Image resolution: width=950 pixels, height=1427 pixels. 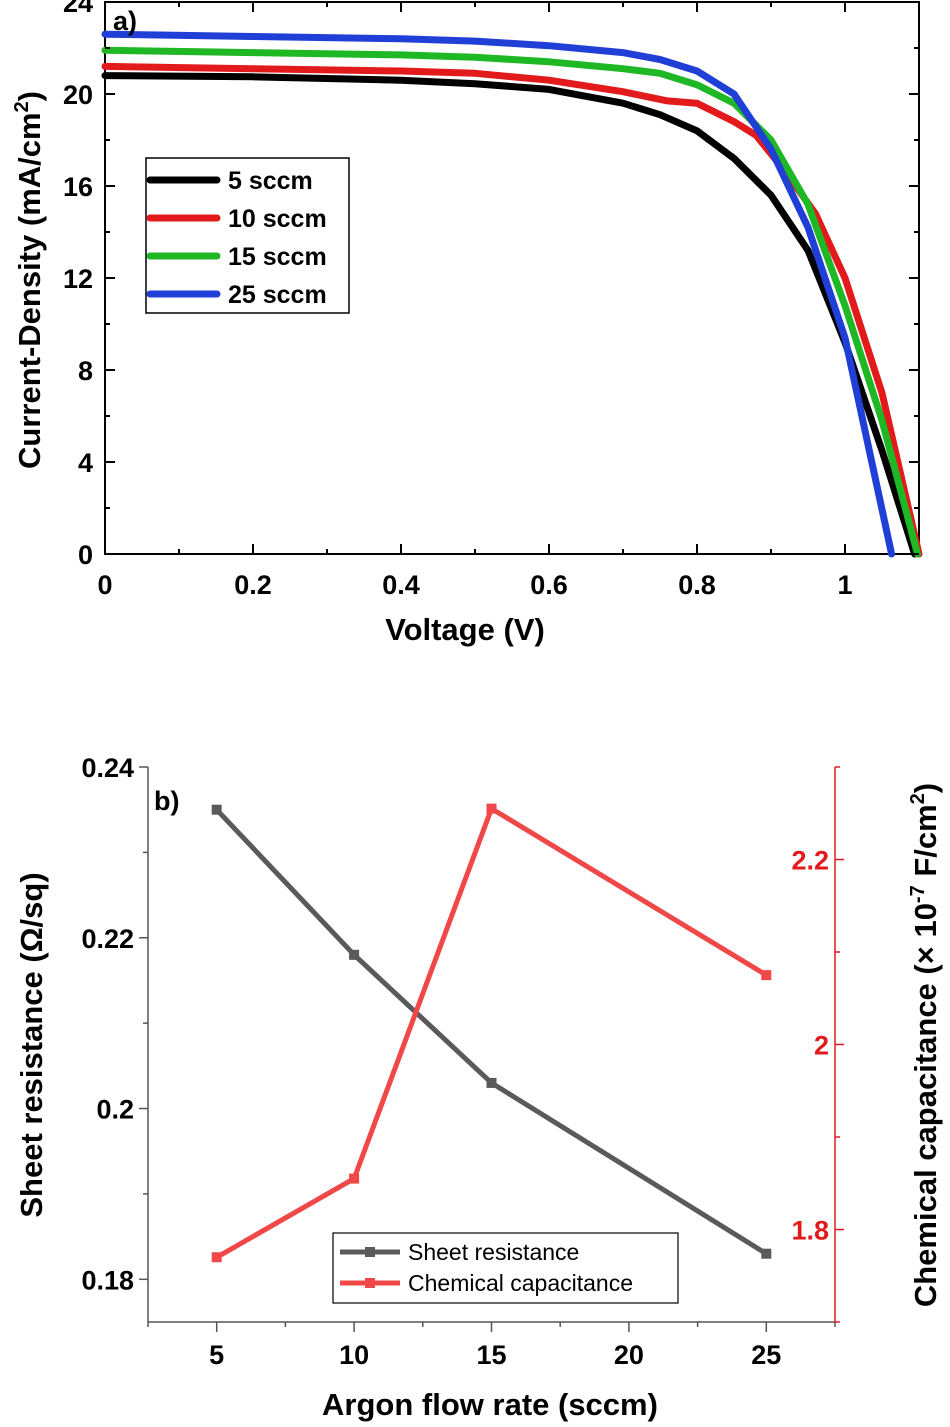 I want to click on chart-b-legend-box, so click(x=505, y=1268).